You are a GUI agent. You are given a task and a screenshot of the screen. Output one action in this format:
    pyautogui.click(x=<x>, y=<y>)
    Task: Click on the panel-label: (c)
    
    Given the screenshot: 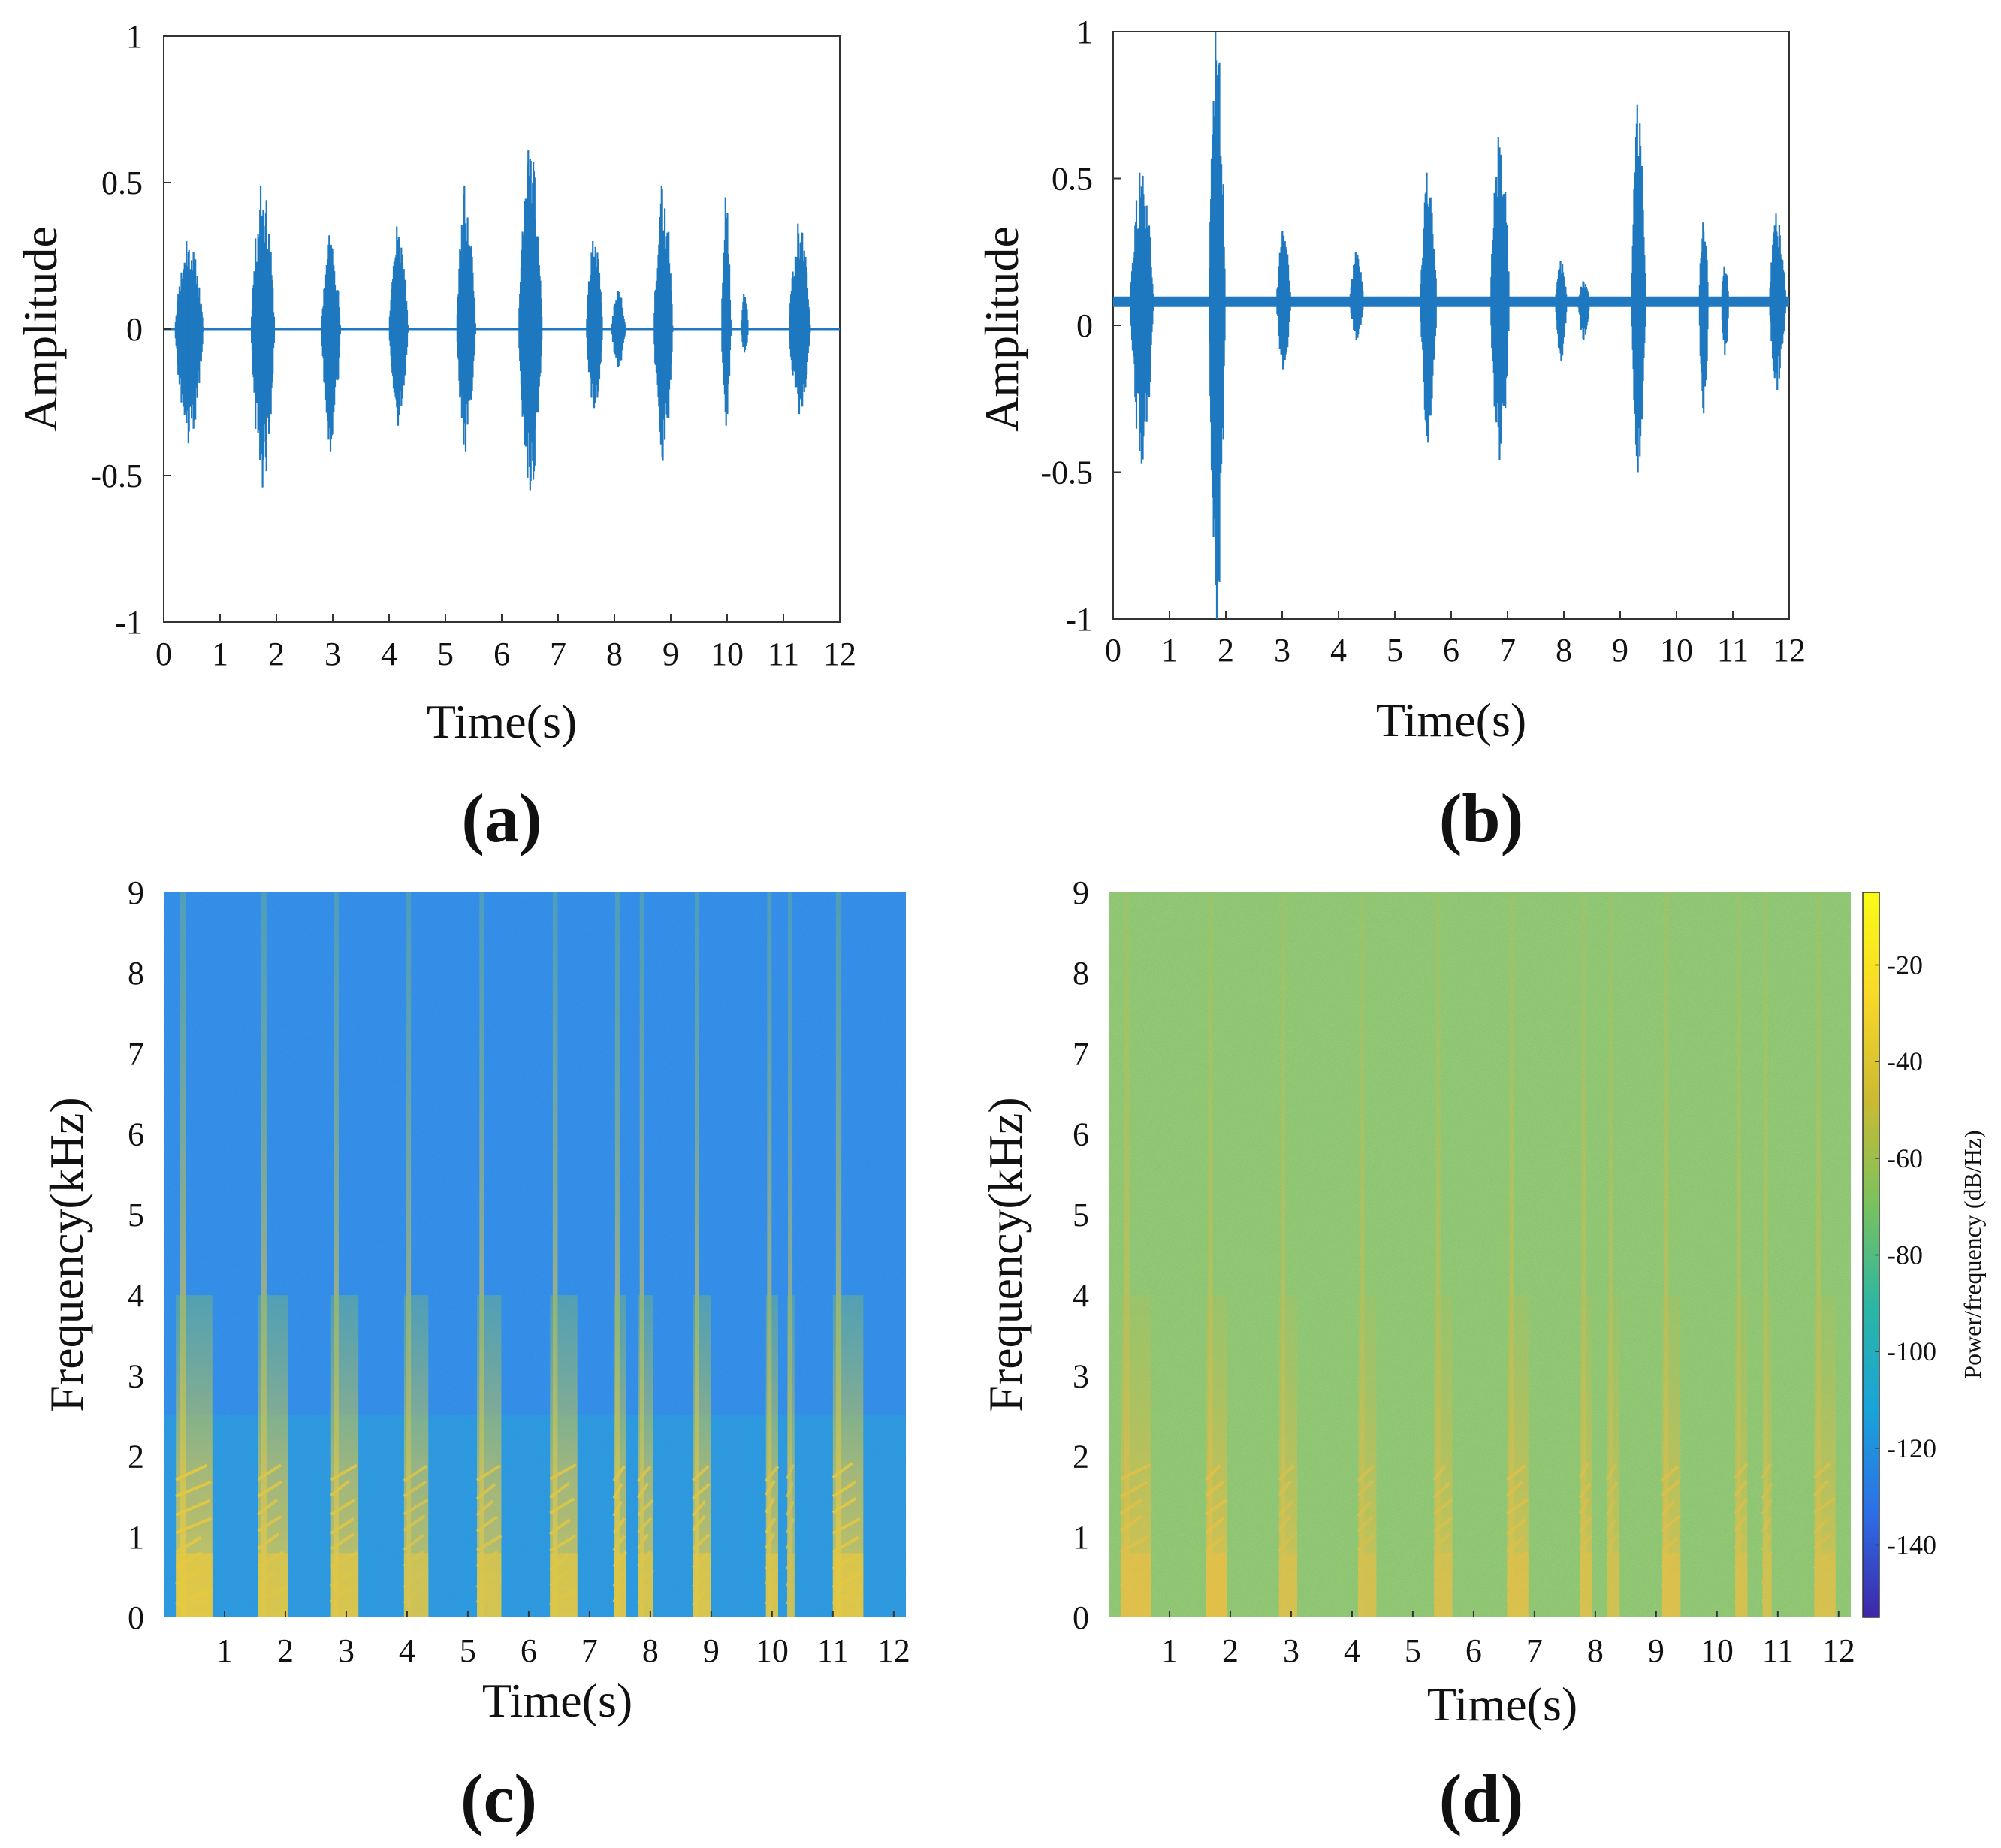 What is the action you would take?
    pyautogui.click(x=499, y=1799)
    